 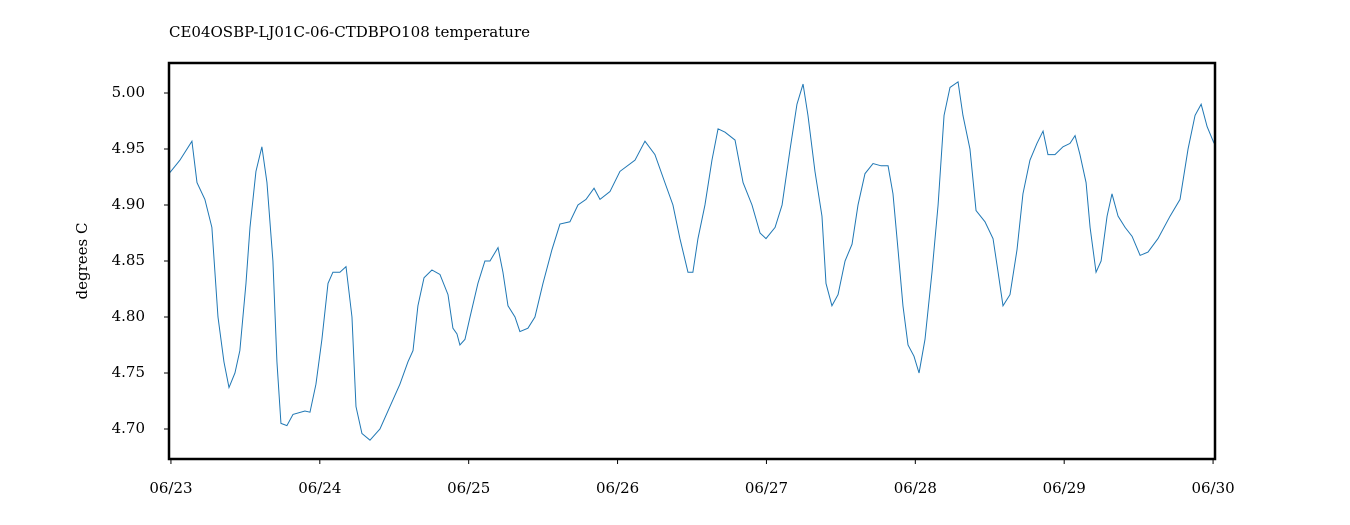 What do you see at coordinates (349, 32) in the screenshot?
I see `chart-title: CE04OSBP-LJ01C-06-CTDBPO108 temperature` at bounding box center [349, 32].